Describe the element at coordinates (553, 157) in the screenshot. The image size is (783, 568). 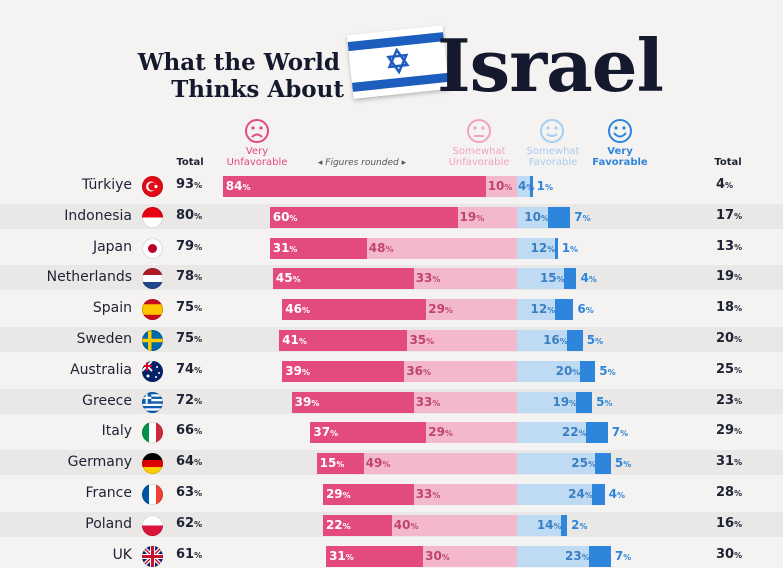
I see `header-somewhat-favorable: Somewhat Favorable` at that location.